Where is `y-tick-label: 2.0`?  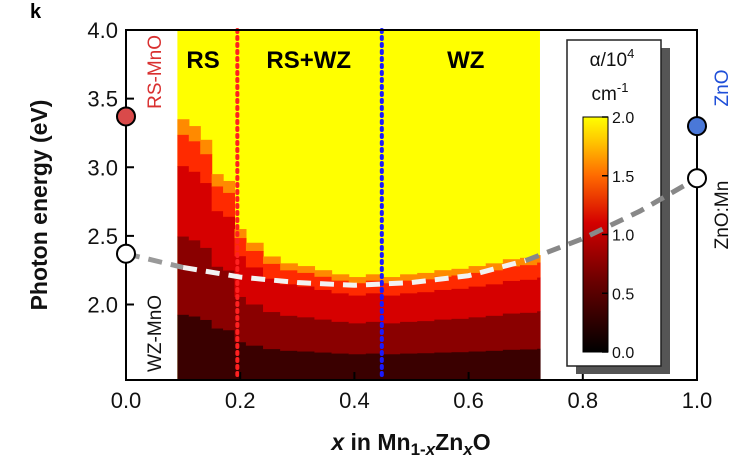
y-tick-label: 2.0 is located at coordinates (102, 305).